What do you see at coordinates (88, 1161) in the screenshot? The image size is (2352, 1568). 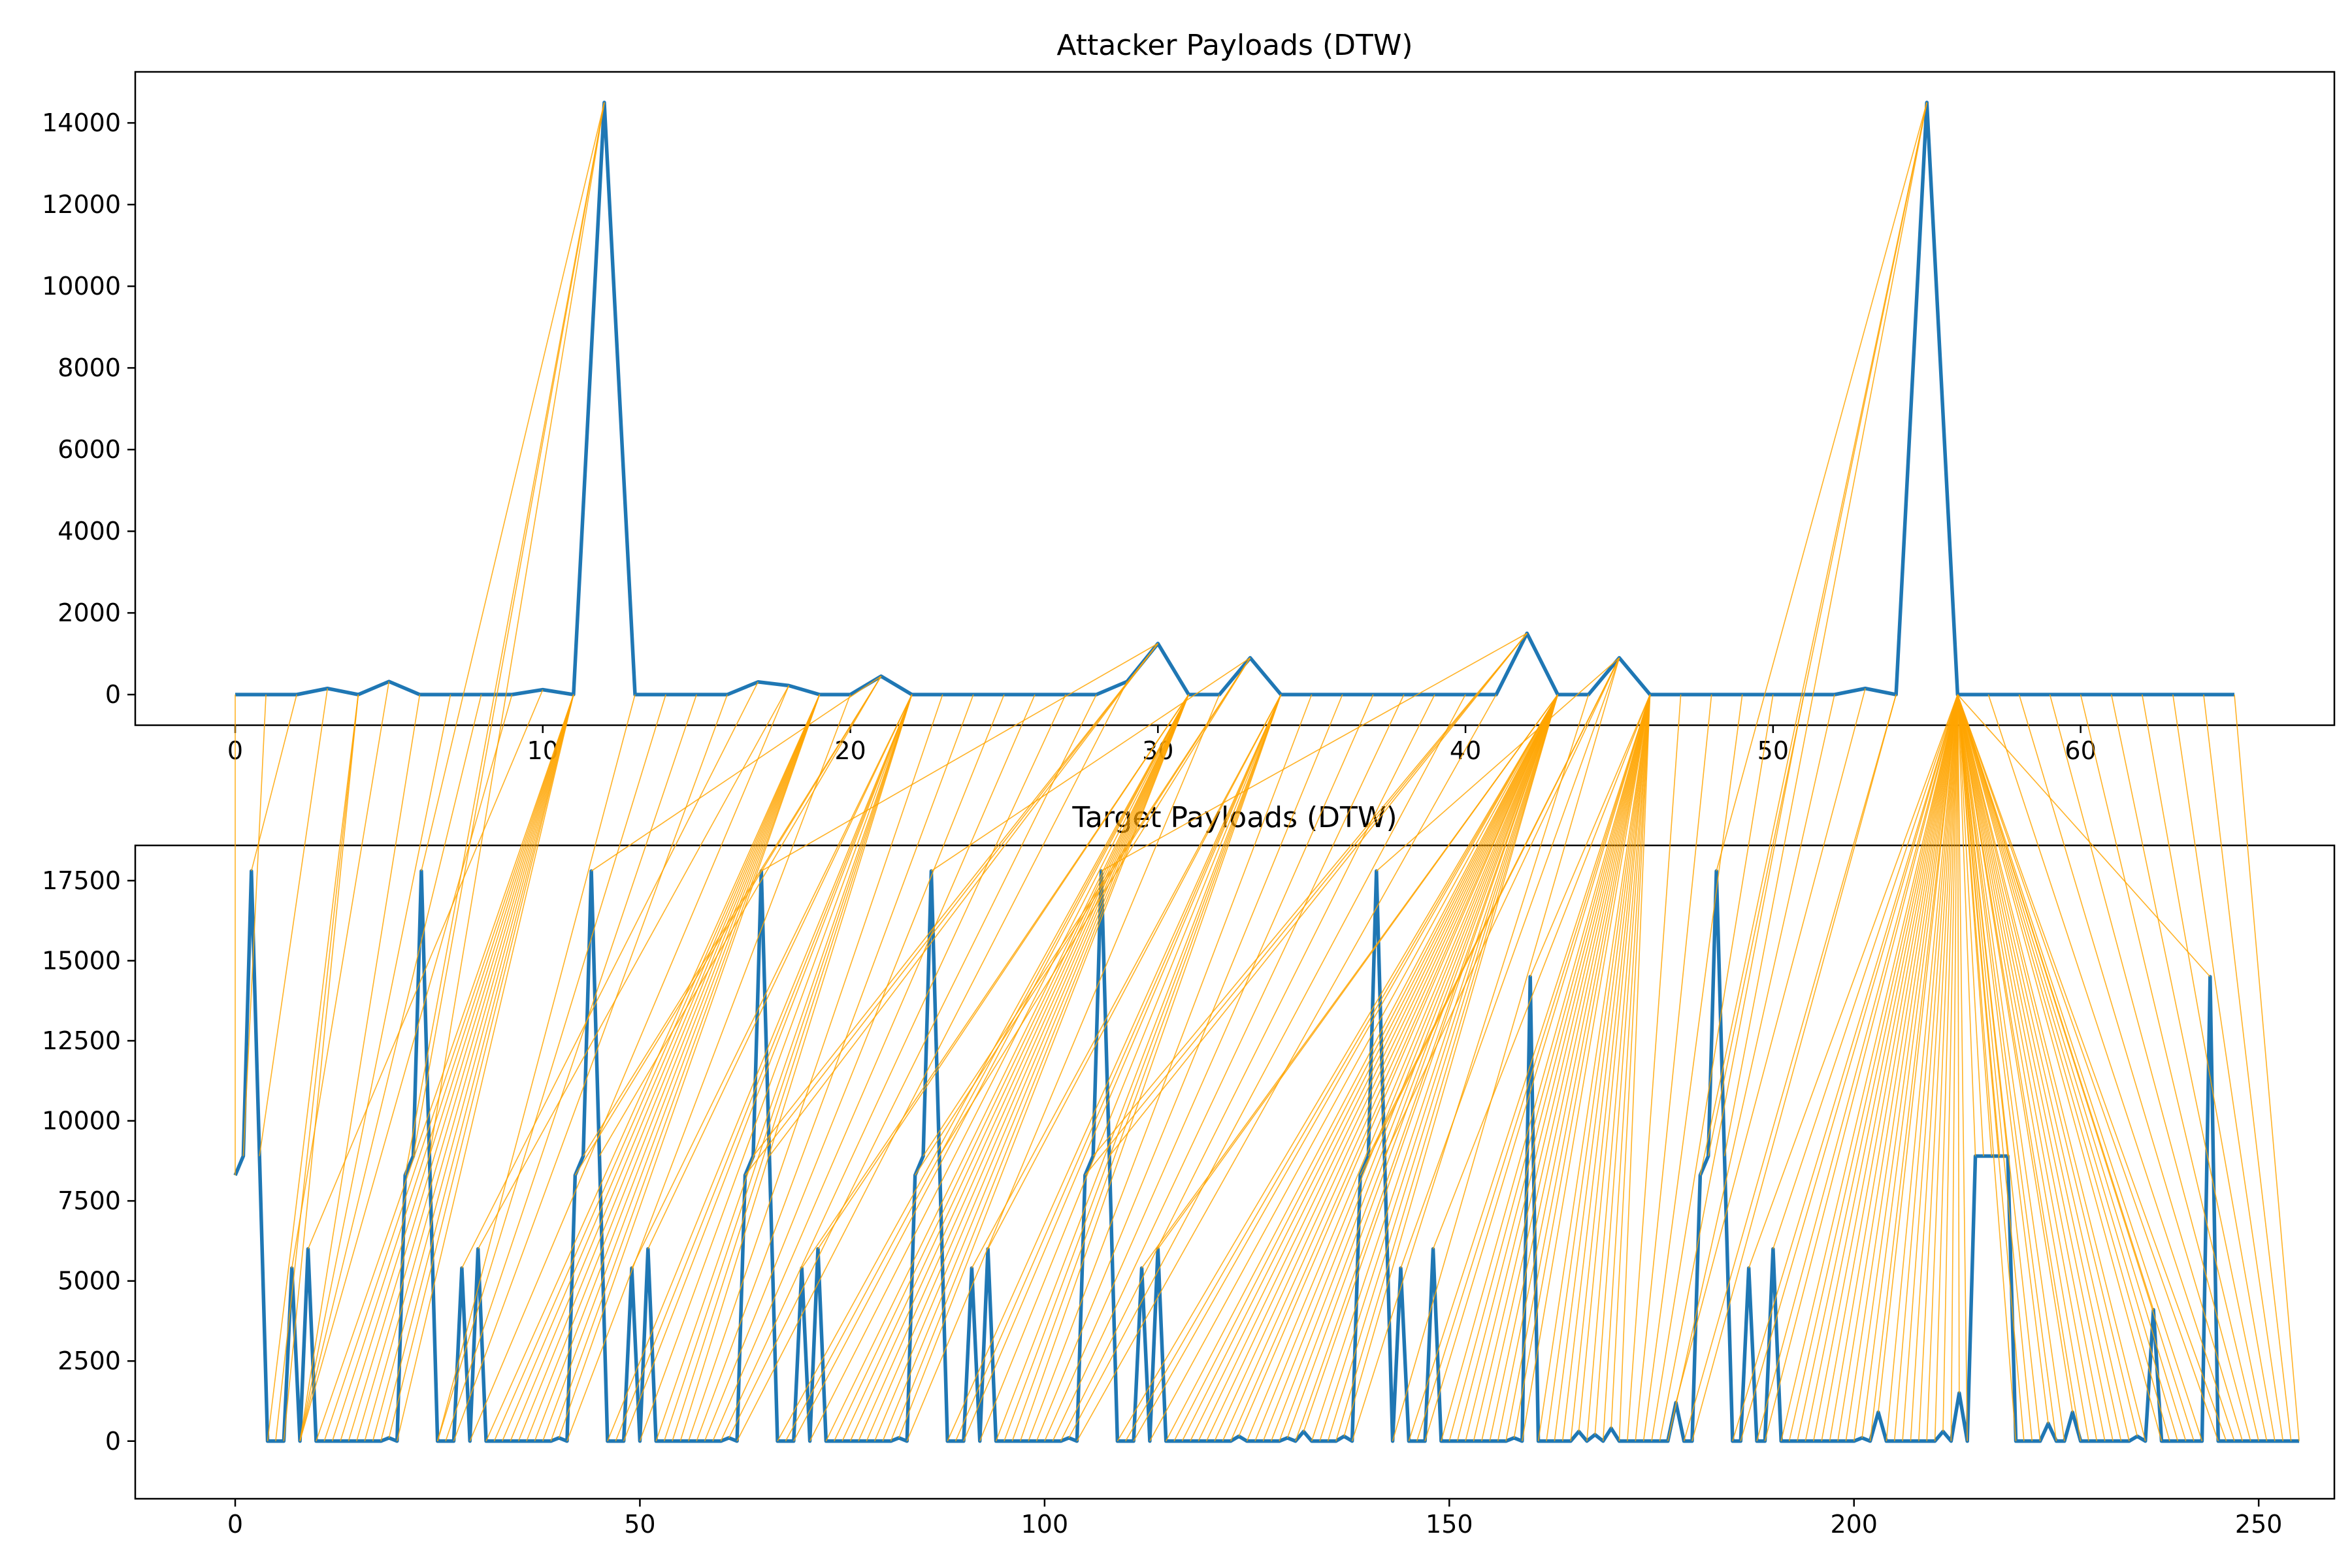 I see `target-y-ticks: 0 2500 5000 7500 10000 12500 15000 17500` at bounding box center [88, 1161].